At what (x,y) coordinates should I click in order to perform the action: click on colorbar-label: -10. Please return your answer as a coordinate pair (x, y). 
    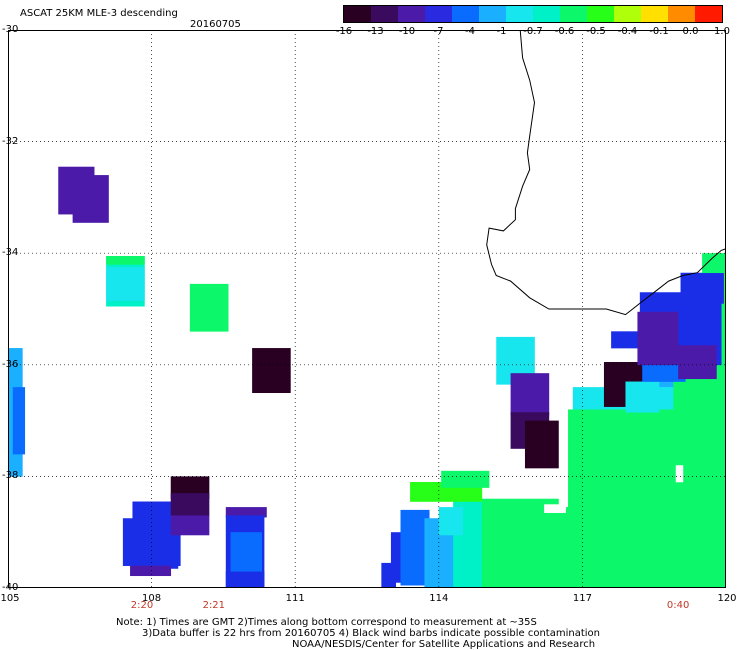
    Looking at the image, I should click on (407, 31).